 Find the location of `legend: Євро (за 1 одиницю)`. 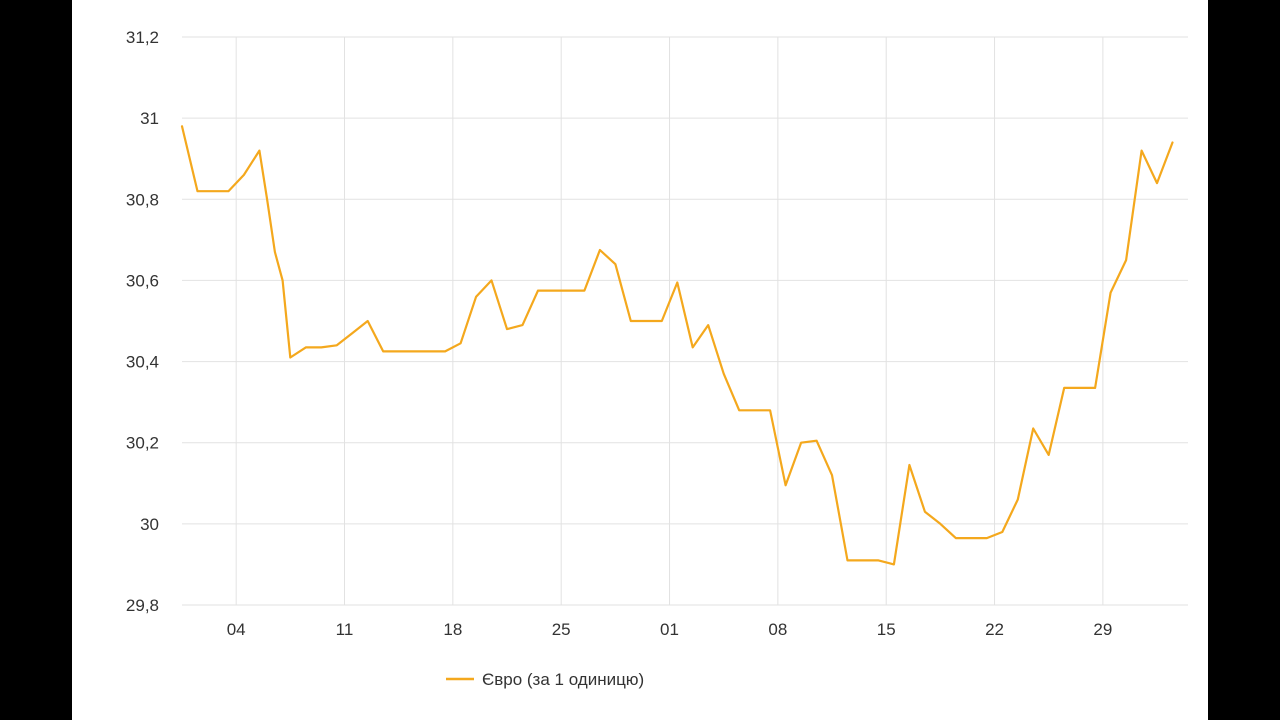

legend: Євро (за 1 одиницю) is located at coordinates (545, 679).